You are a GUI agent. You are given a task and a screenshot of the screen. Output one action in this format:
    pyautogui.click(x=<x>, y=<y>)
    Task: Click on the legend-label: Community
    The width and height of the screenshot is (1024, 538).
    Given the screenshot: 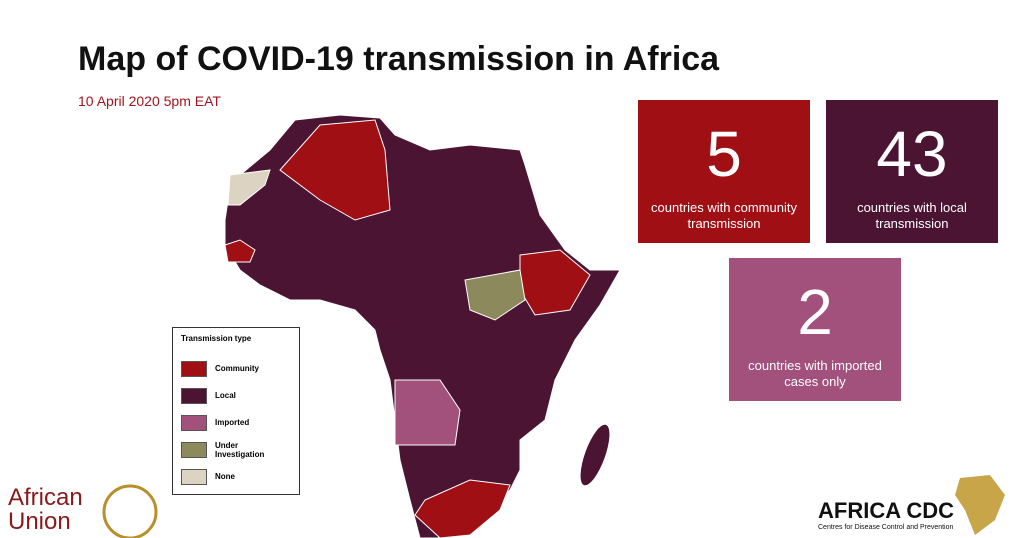 What is the action you would take?
    pyautogui.click(x=237, y=368)
    